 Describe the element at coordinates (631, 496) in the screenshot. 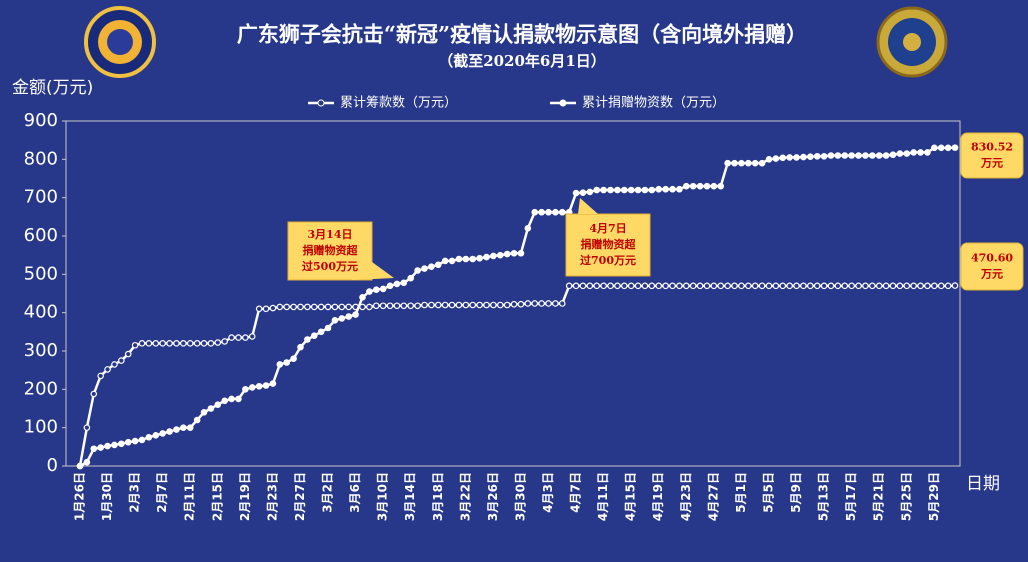

I see `x-tick-label: 4月15日` at that location.